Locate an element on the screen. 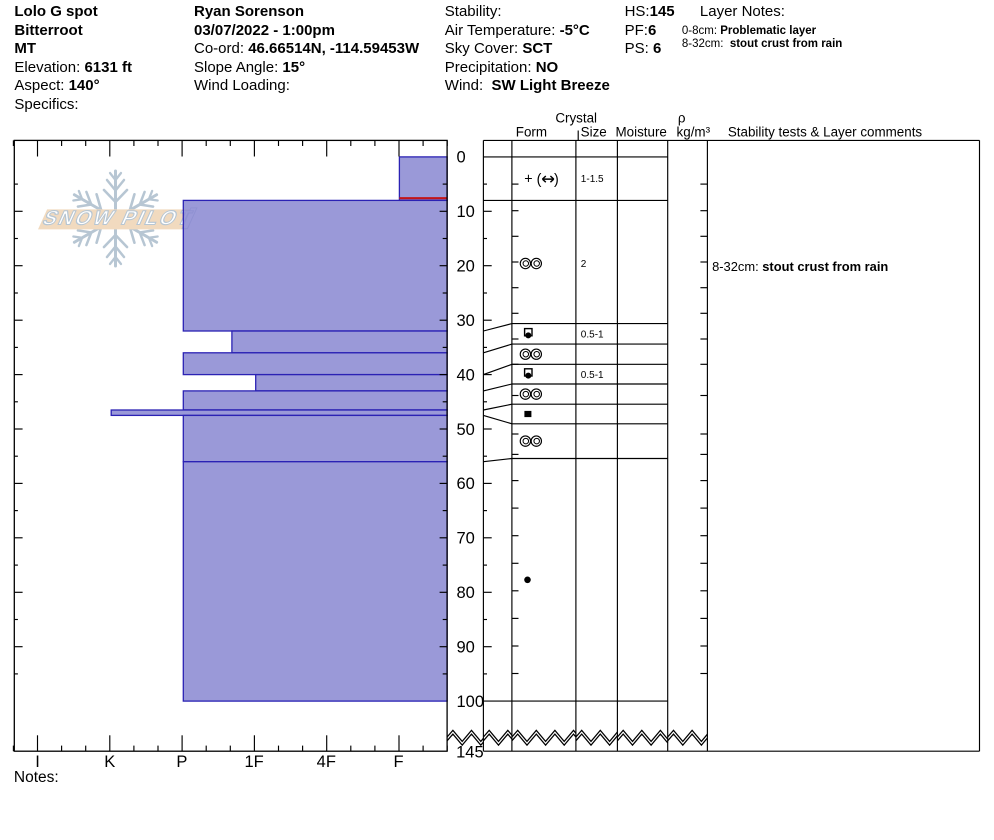  svg-text: Moisture is located at coordinates (641, 132).